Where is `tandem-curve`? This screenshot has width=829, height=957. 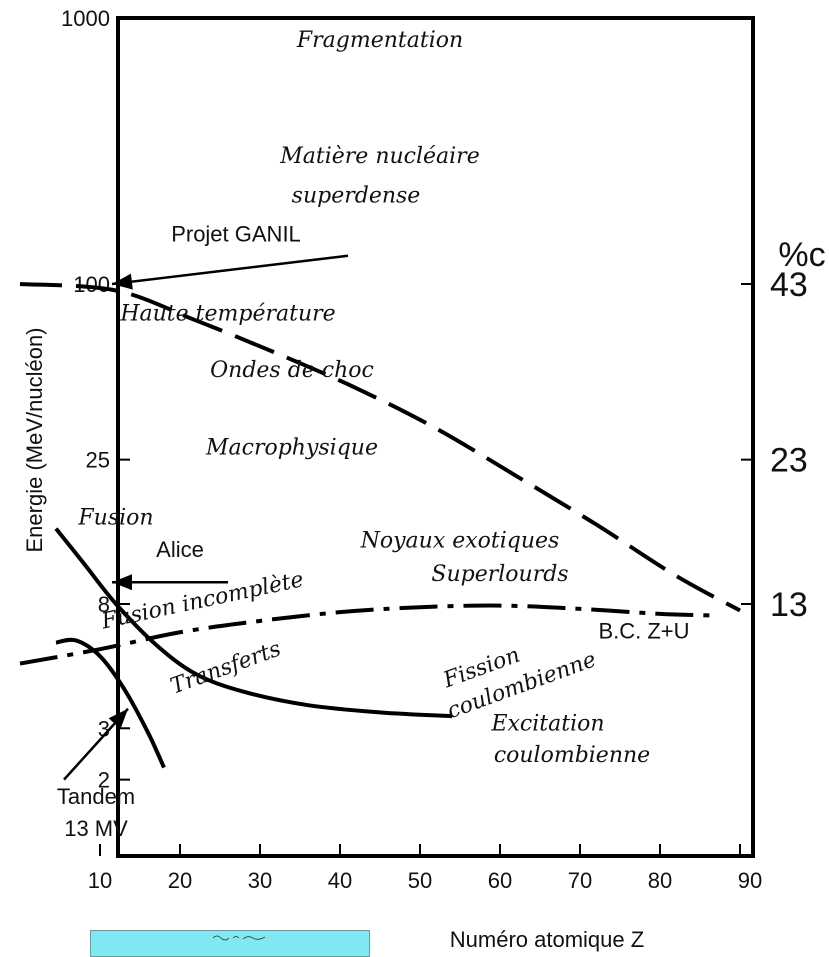
tandem-curve is located at coordinates (110, 703).